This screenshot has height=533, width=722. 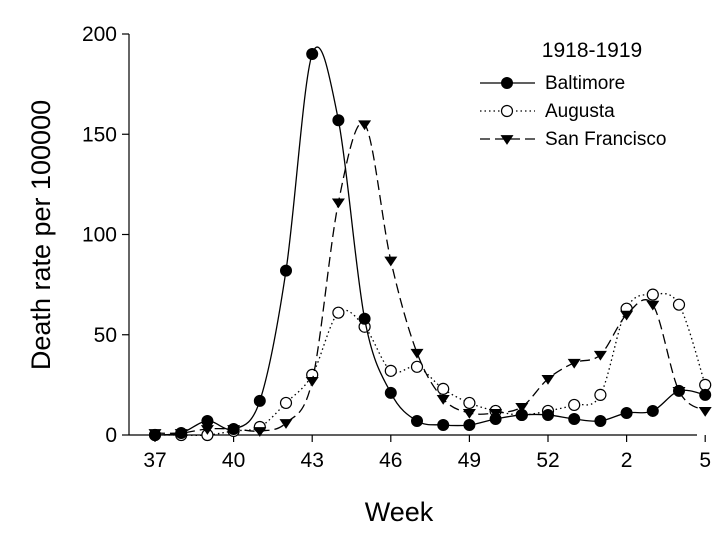 What do you see at coordinates (427, 453) in the screenshot?
I see `x-ticks: 37 40 43 46 49 52 2 5` at bounding box center [427, 453].